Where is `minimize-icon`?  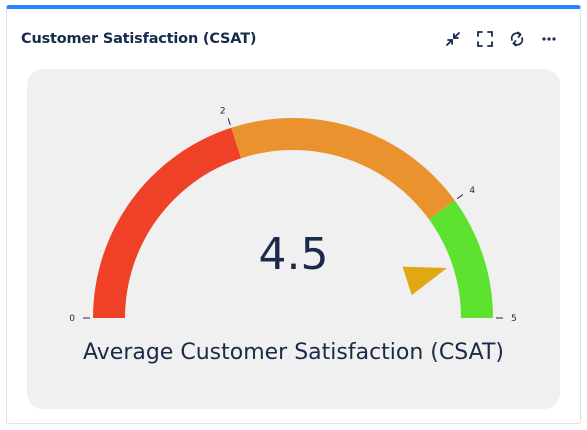
minimize-icon is located at coordinates (453, 39).